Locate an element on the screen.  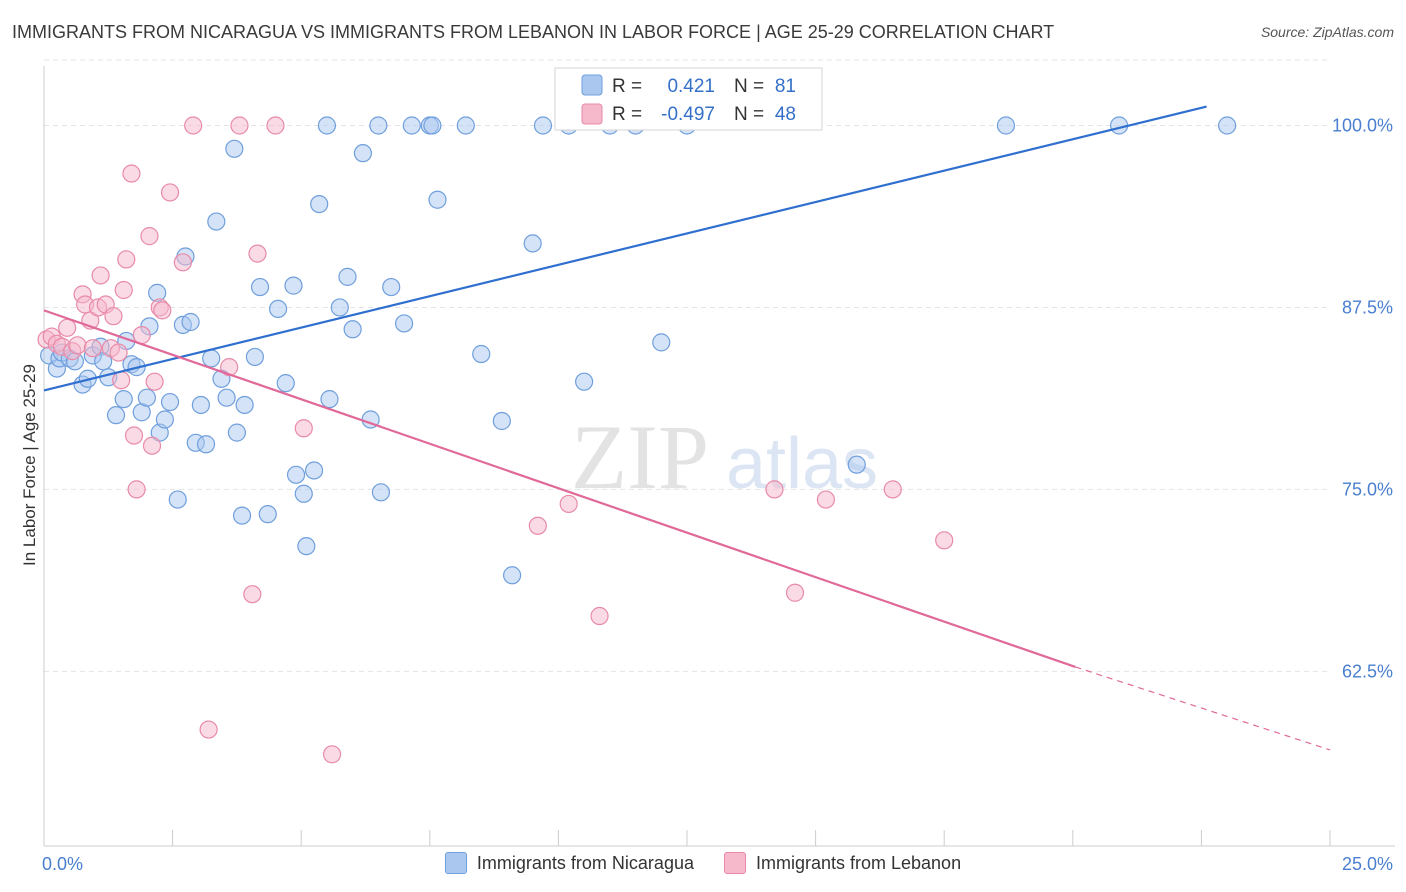
stats-r-label-nicaragua: R = is located at coordinates (627, 86).